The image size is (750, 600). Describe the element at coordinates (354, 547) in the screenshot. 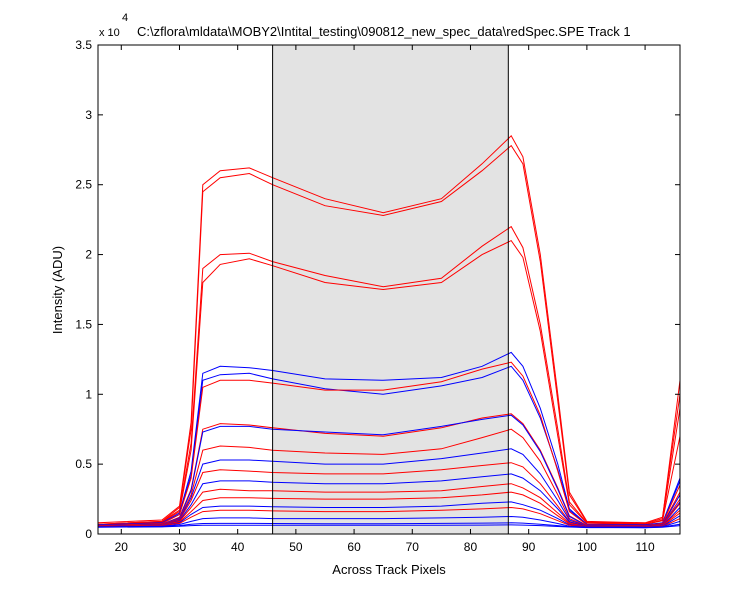

I see `x-tick-label: 60` at that location.